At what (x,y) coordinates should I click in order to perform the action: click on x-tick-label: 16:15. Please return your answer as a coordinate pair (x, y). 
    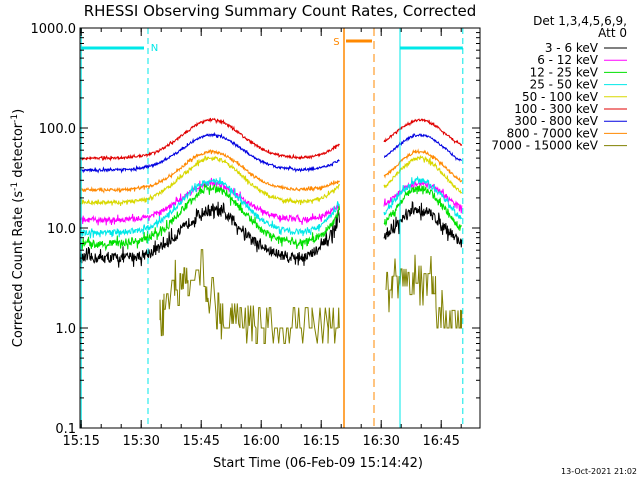
    Looking at the image, I should click on (320, 441).